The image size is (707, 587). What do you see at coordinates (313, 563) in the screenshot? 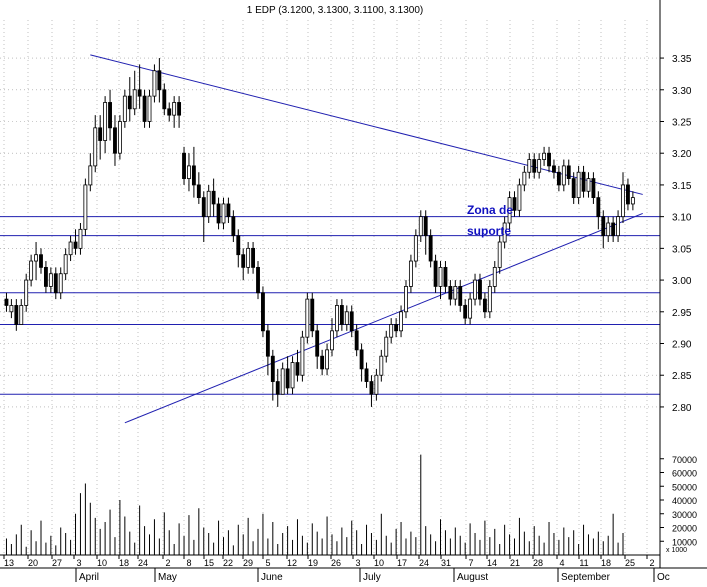
I see `date-tick-label: 19` at bounding box center [313, 563].